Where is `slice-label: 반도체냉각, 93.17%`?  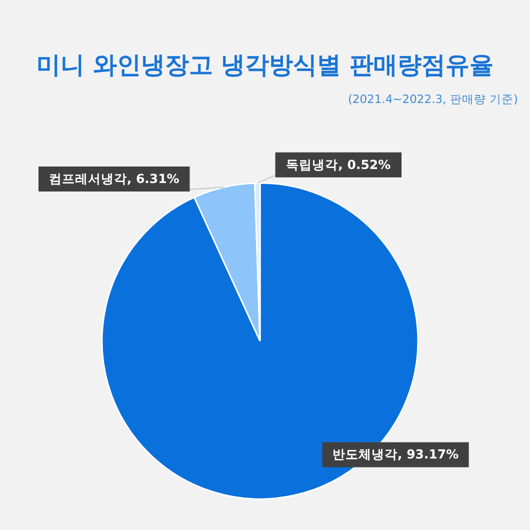 slice-label: 반도체냉각, 93.17% is located at coordinates (396, 454).